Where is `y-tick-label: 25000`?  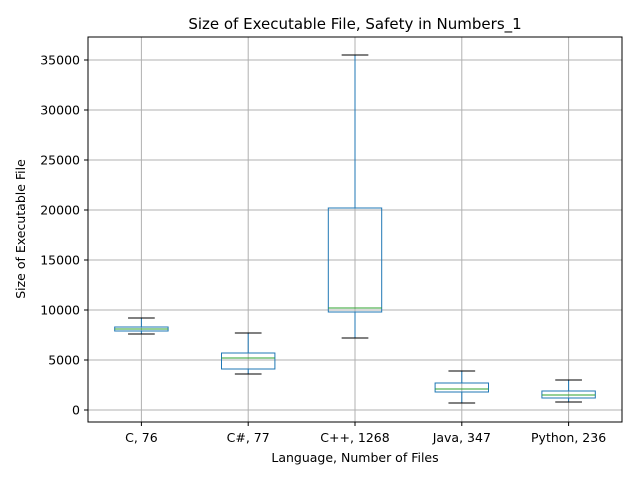 y-tick-label: 25000 is located at coordinates (60, 160).